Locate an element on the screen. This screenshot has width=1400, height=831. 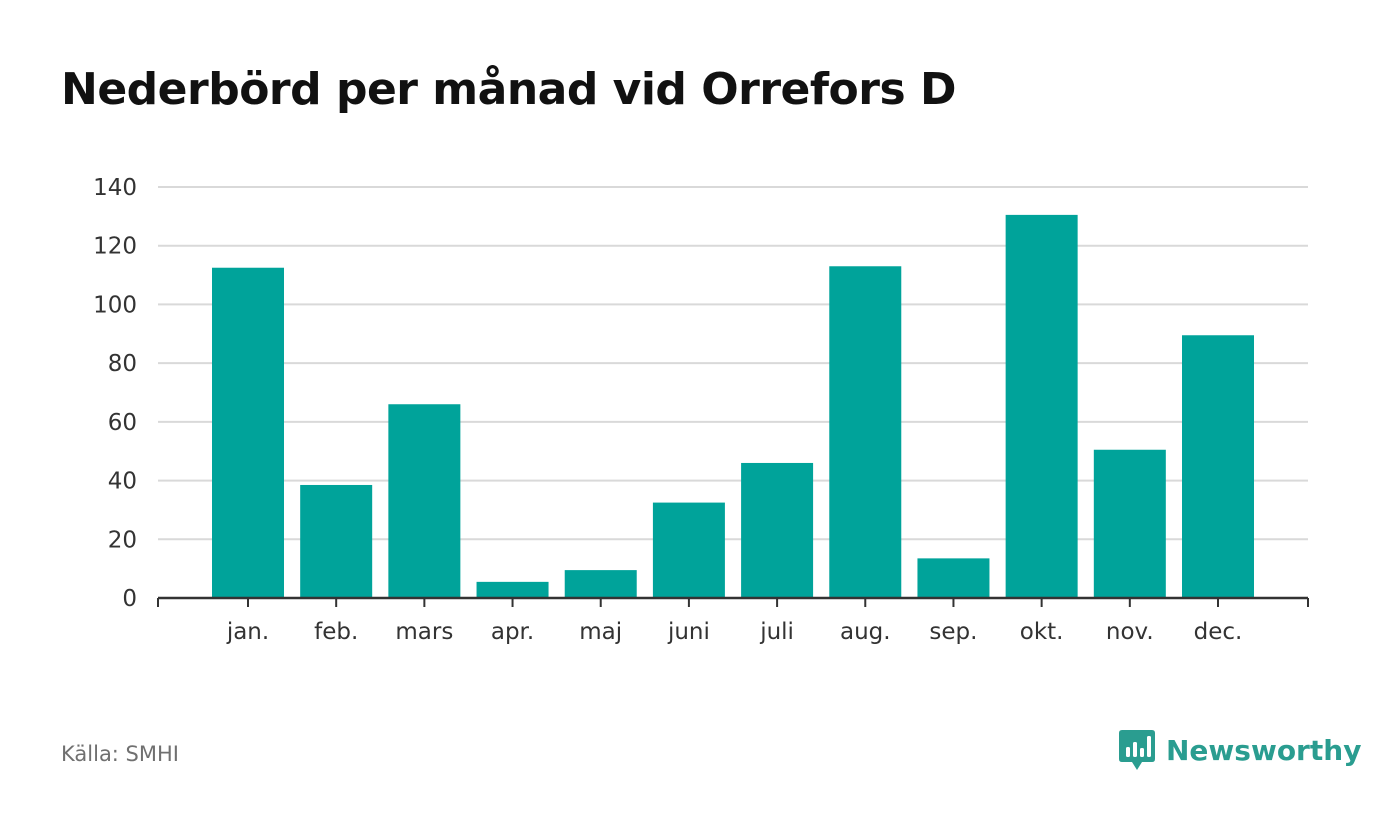
y-tick-label: 60 is located at coordinates (122, 423).